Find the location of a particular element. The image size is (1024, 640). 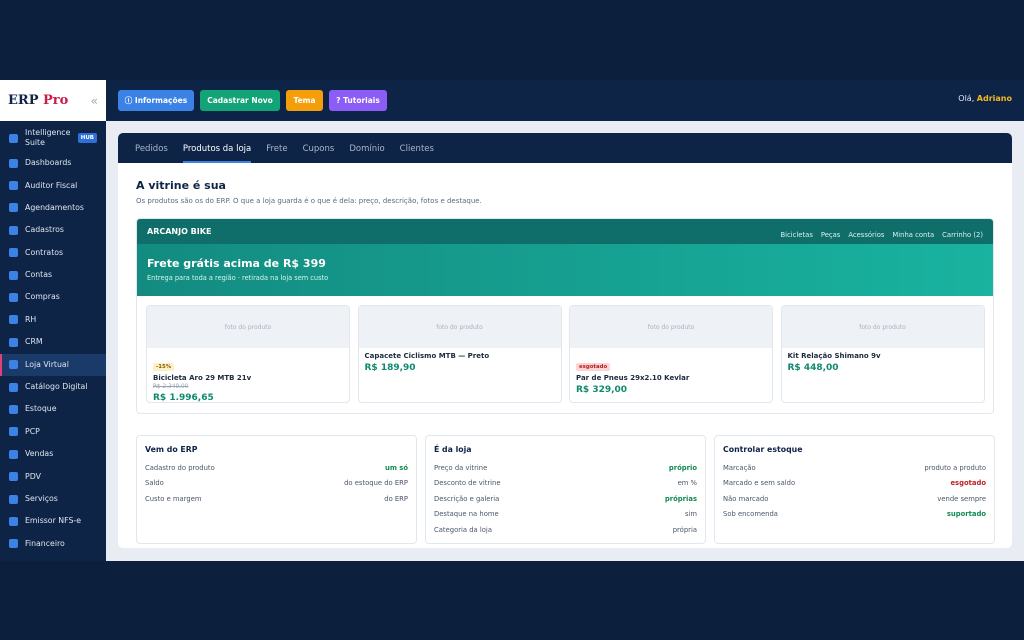

toolbar-button: Tema is located at coordinates (304, 100).